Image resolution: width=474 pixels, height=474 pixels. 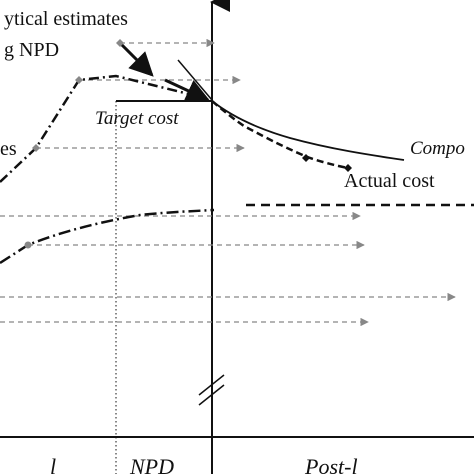 What do you see at coordinates (151, 464) in the screenshot?
I see `npd-phase-label: NPD` at bounding box center [151, 464].